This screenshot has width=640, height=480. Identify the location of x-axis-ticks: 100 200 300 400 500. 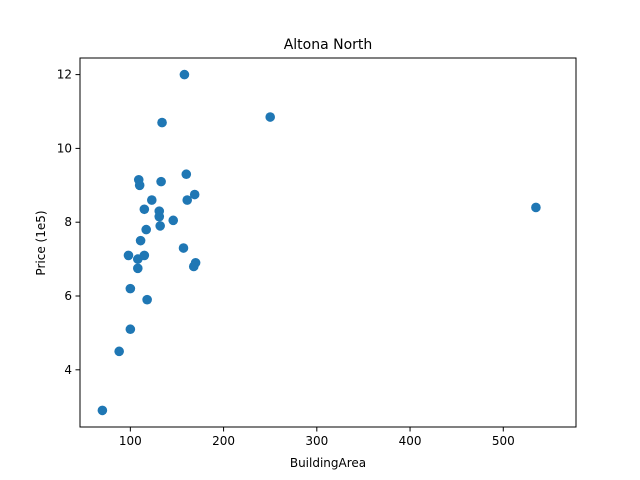
(317, 437).